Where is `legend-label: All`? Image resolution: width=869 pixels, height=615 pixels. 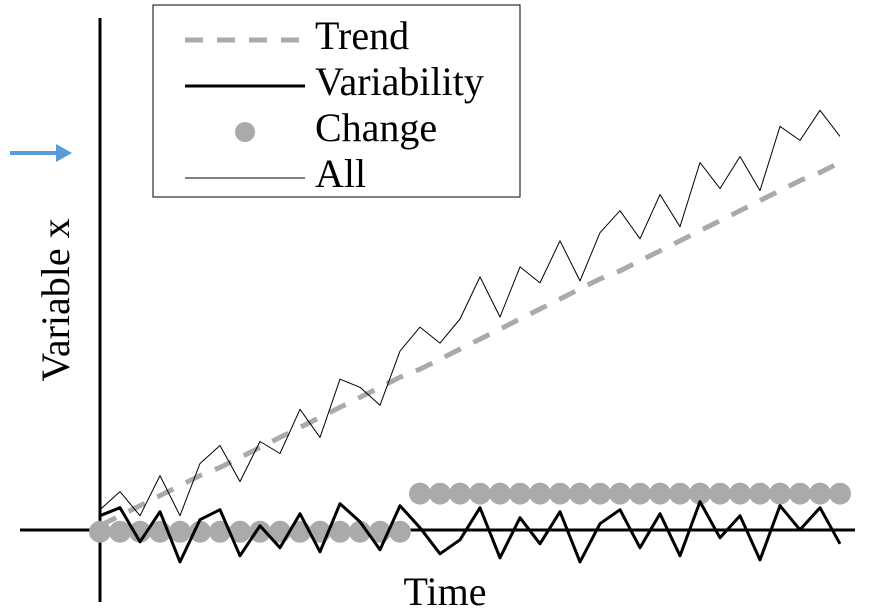 legend-label: All is located at coordinates (340, 173).